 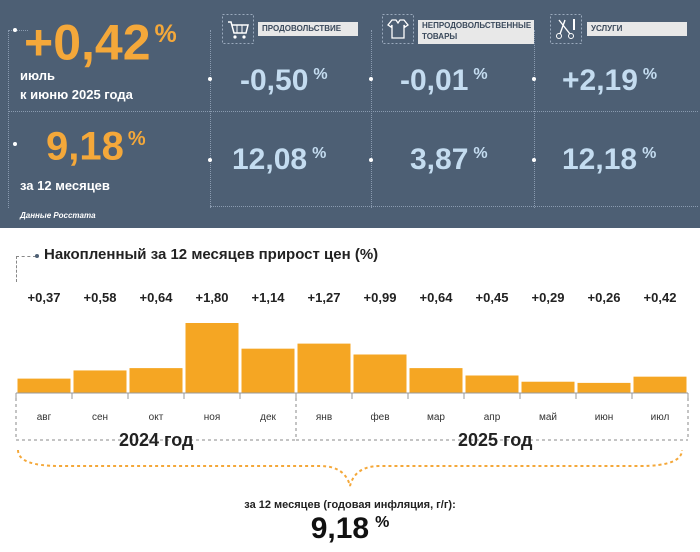 What do you see at coordinates (454, 206) in the screenshot?
I see `grid-line-bottom` at bounding box center [454, 206].